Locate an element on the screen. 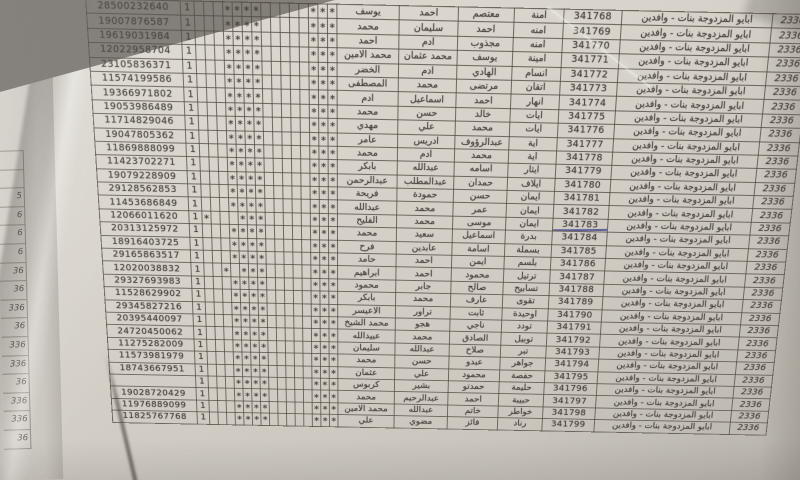 This screenshot has height=480, width=800. great-grandfather-name-cell: فرح is located at coordinates (367, 247).